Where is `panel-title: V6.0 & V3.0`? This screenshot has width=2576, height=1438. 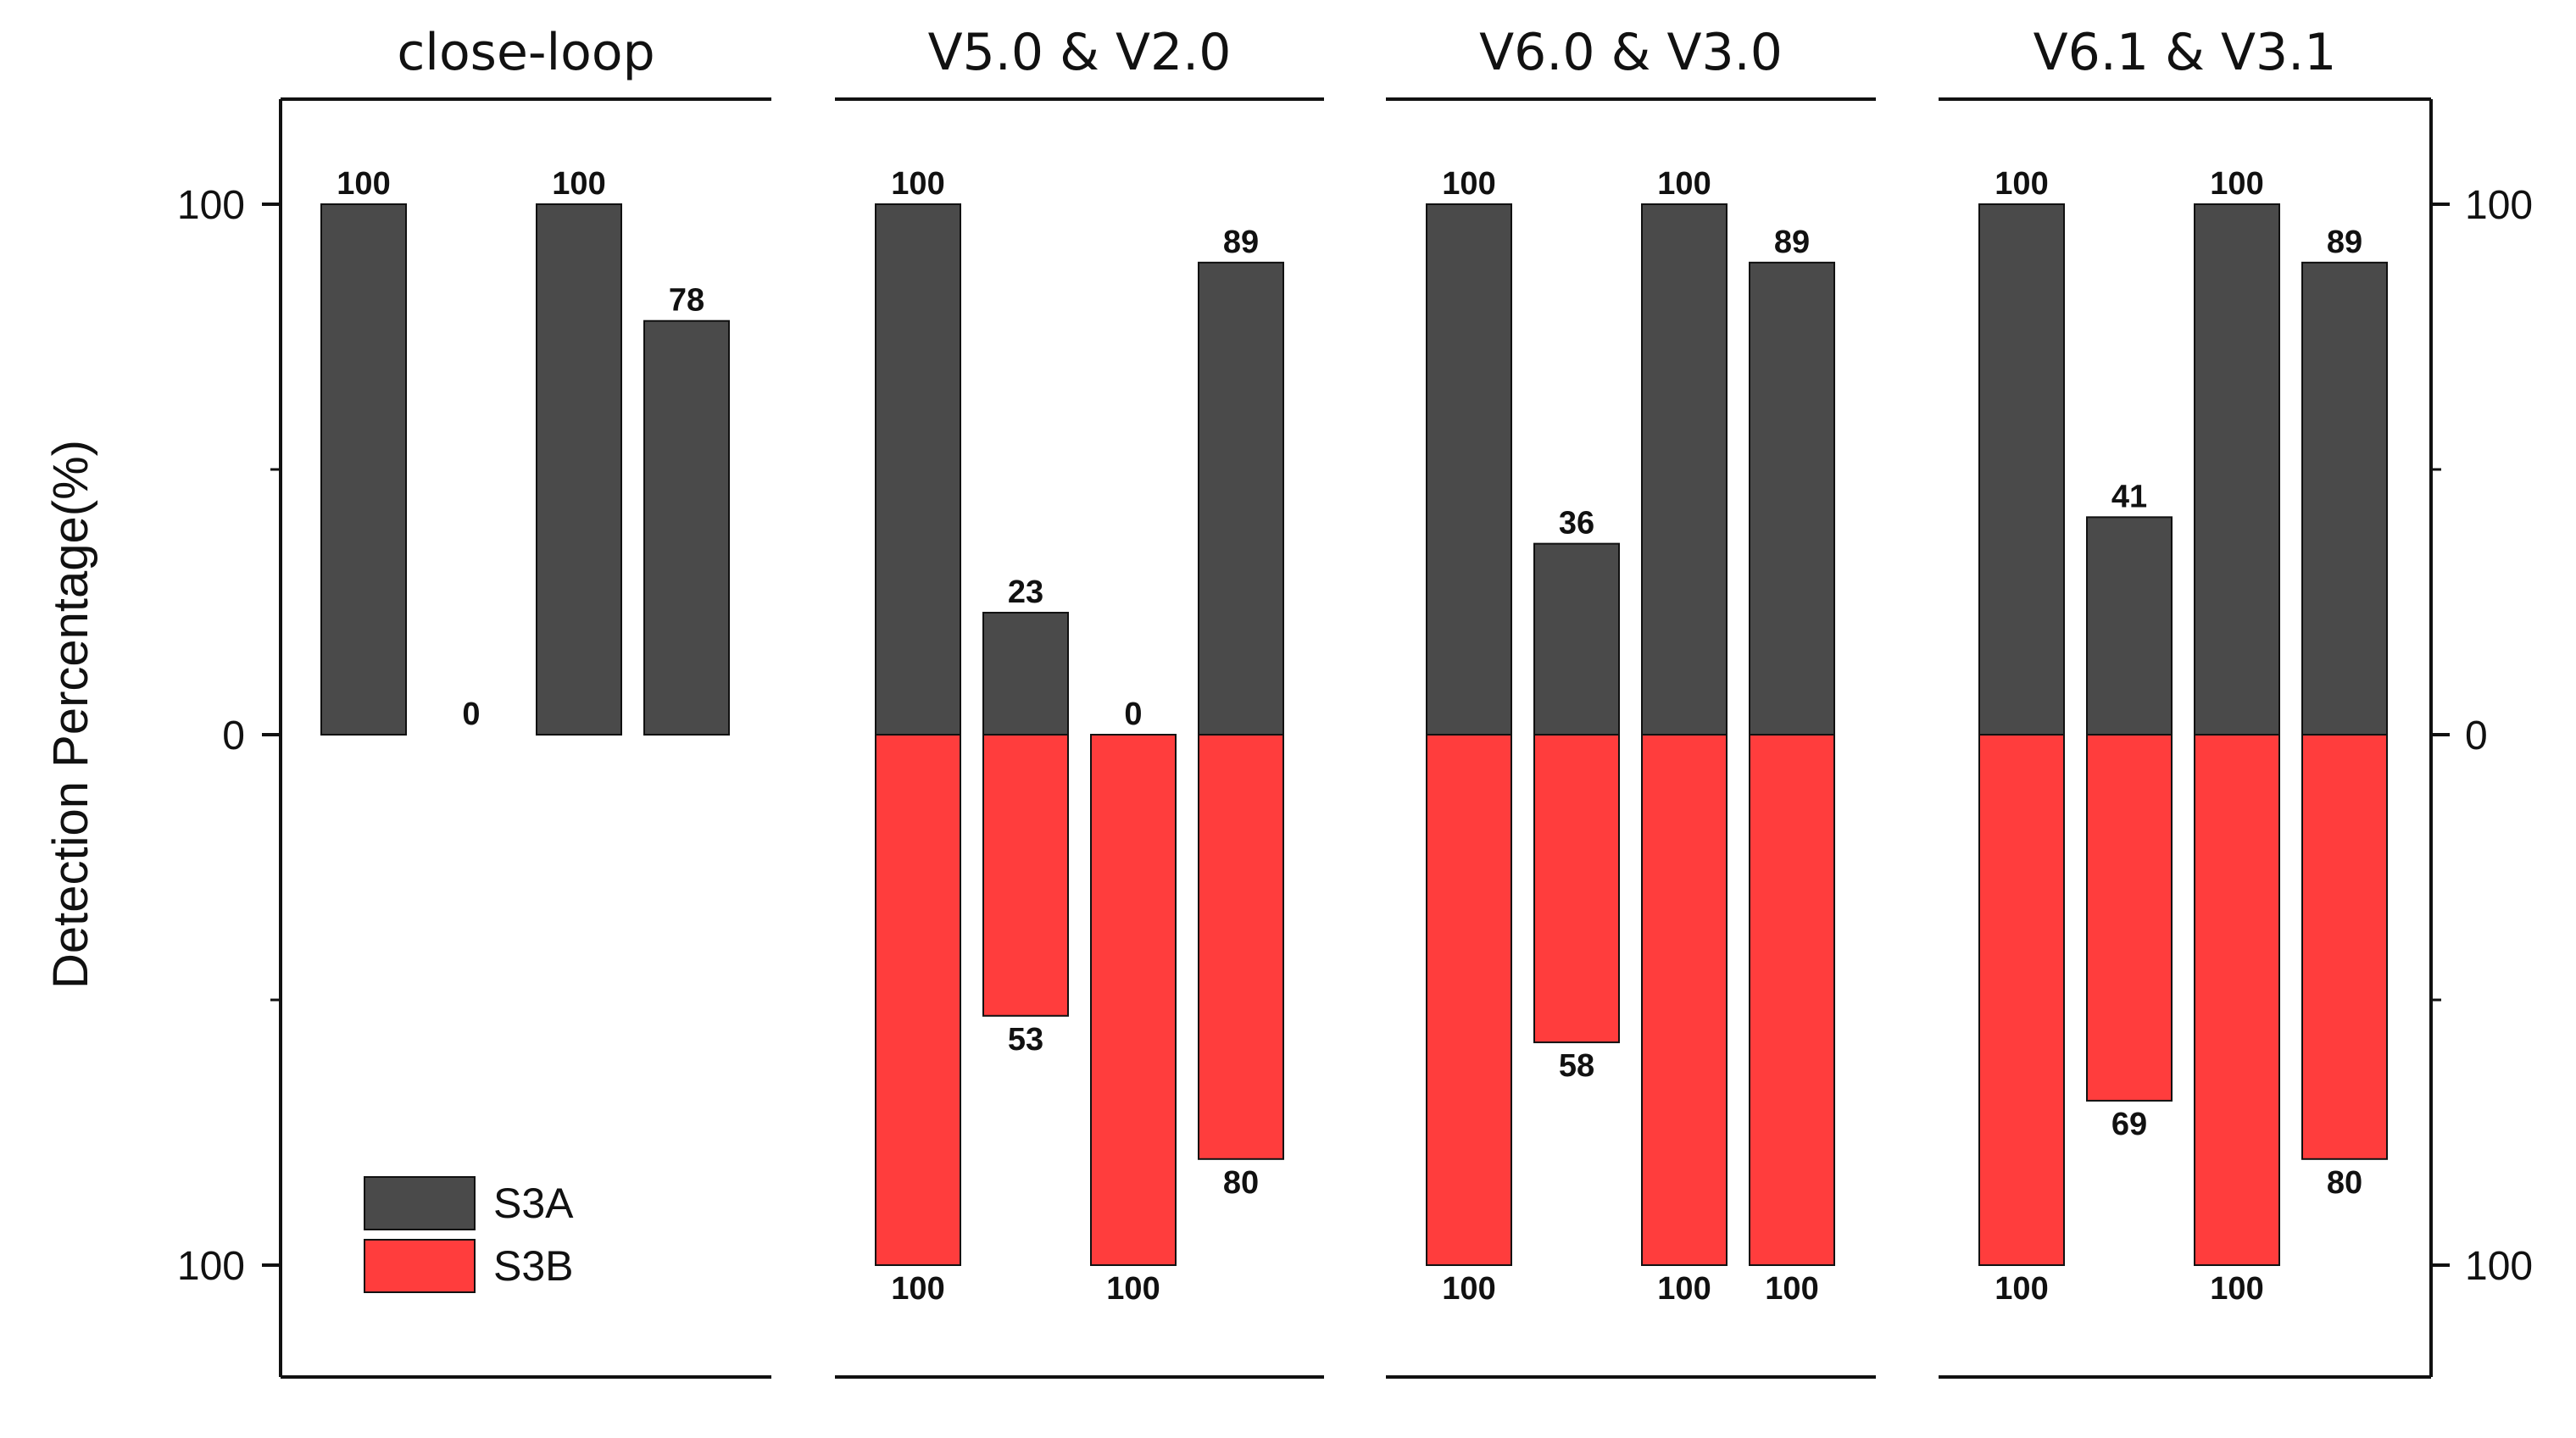
panel-title: V6.0 & V3.0 is located at coordinates (1631, 53).